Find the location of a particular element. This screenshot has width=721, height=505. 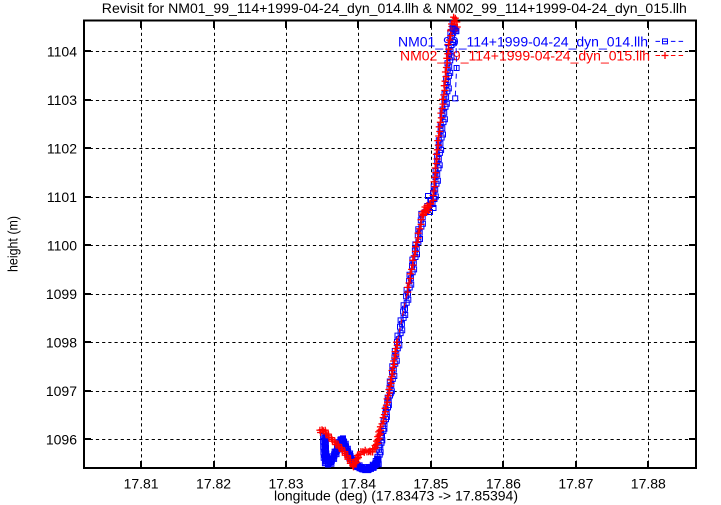

svg-text: 17.85 is located at coordinates (430, 483).